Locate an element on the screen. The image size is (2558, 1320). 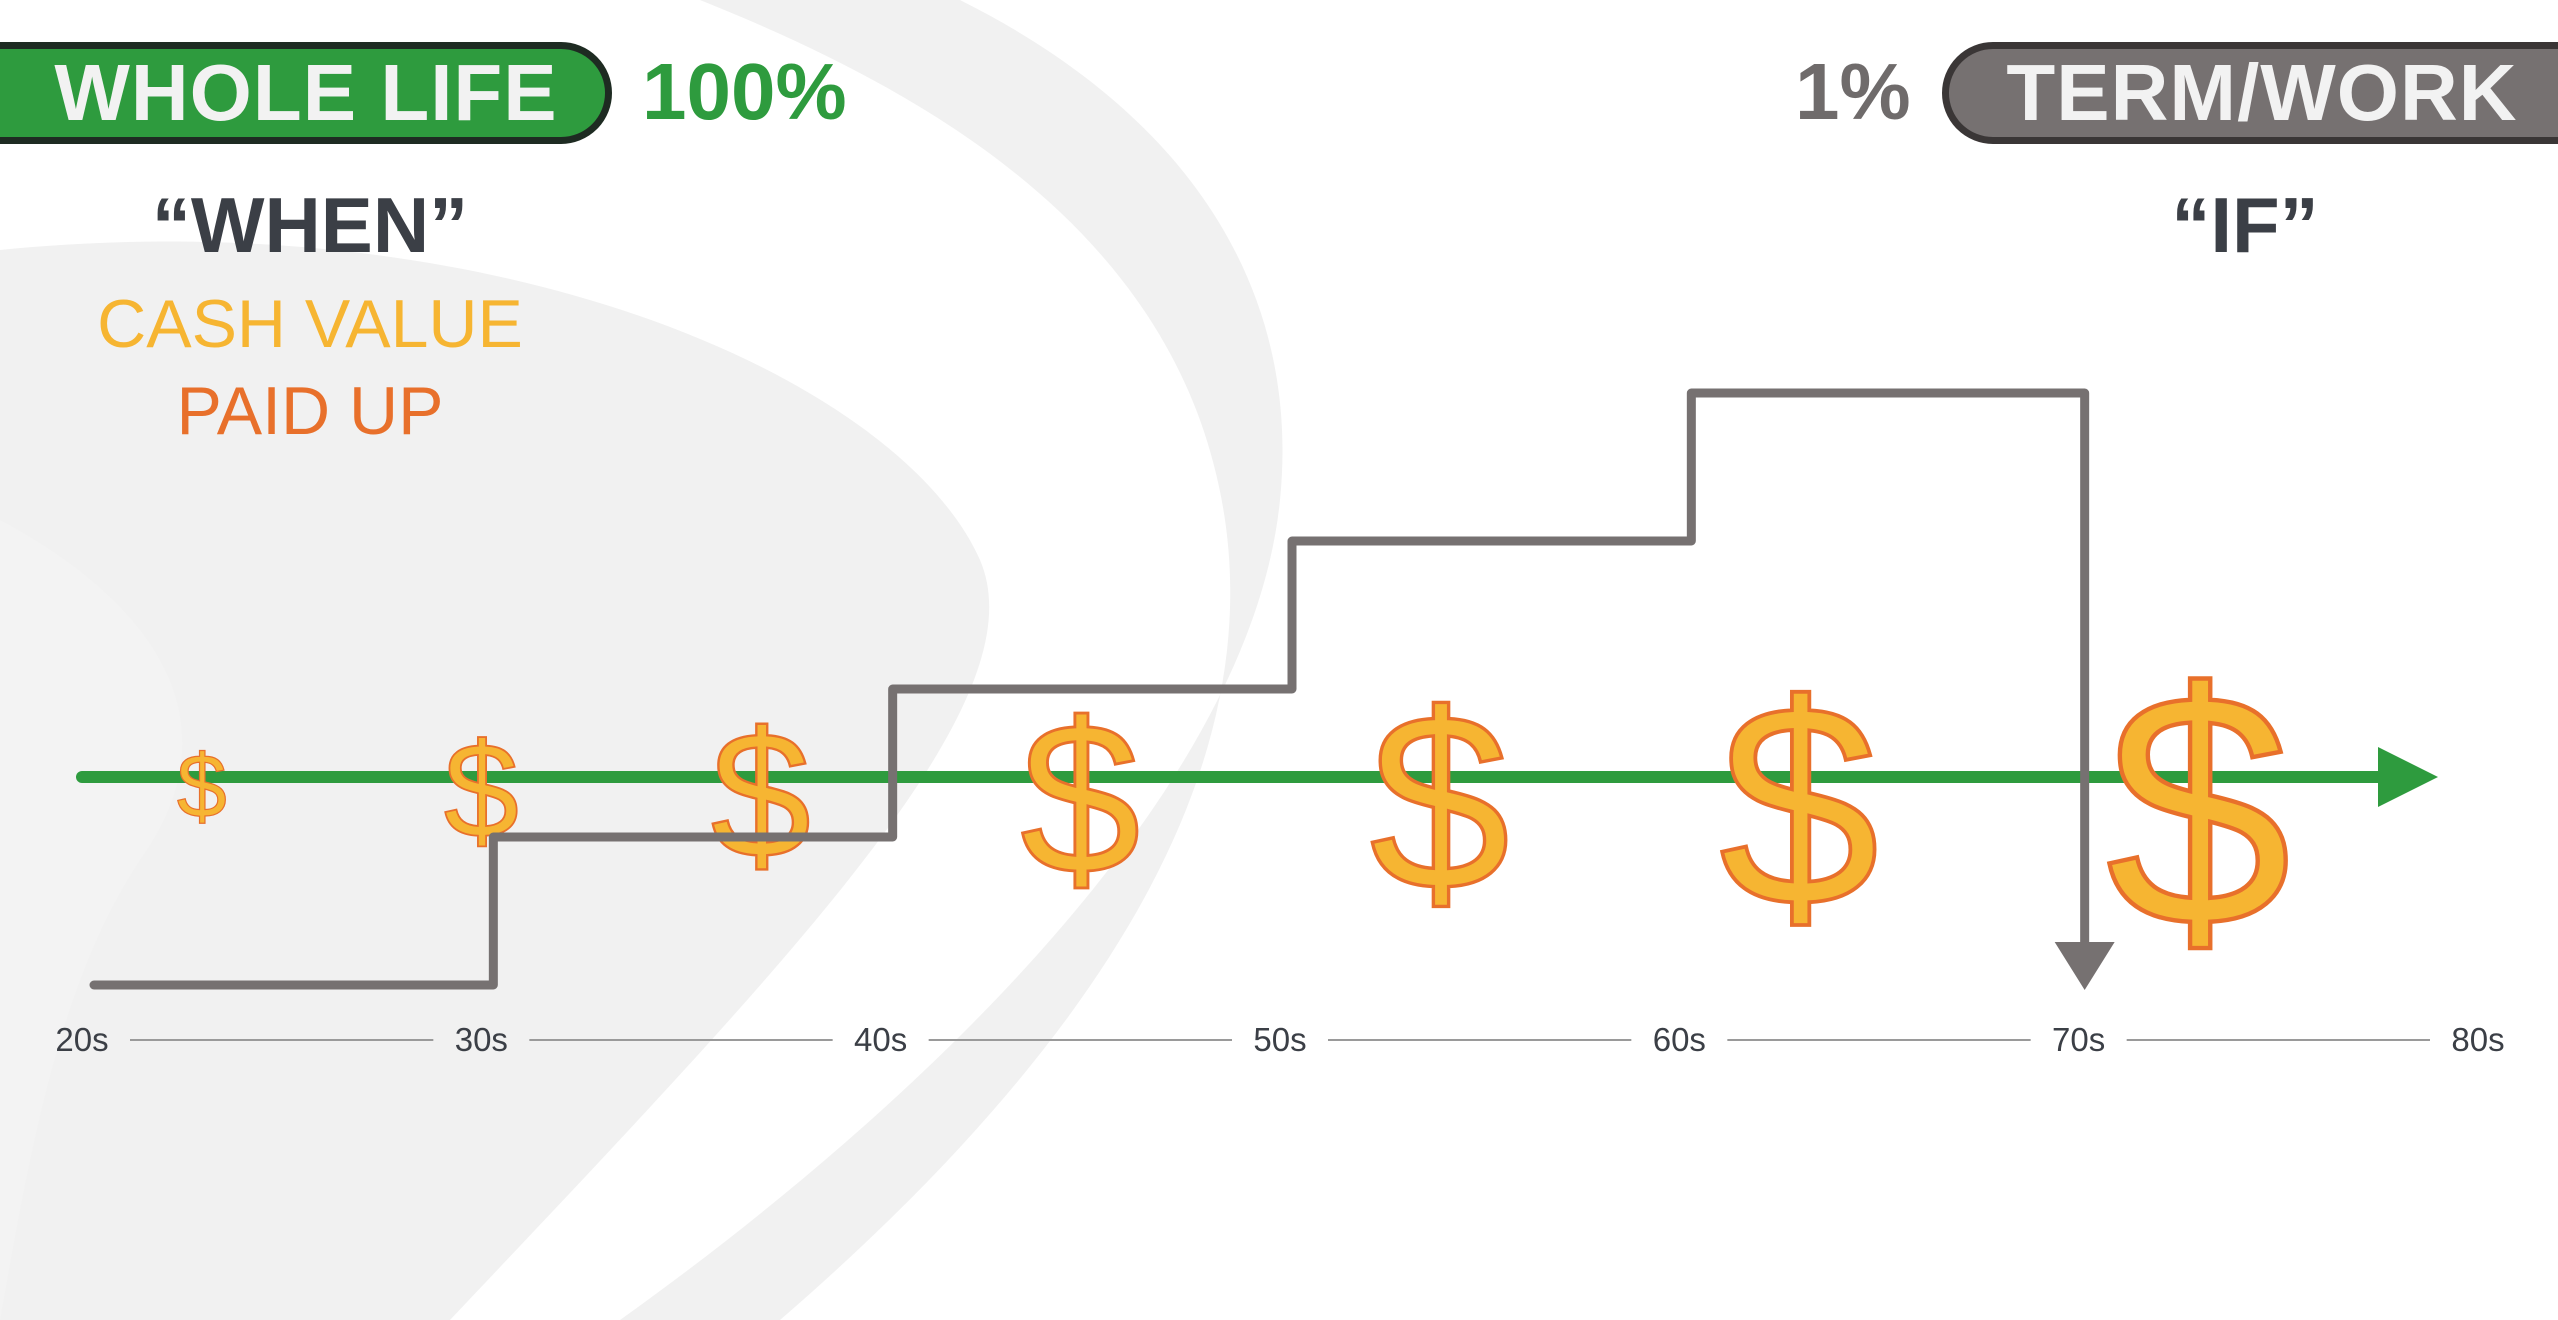
x-tick-label: 20s is located at coordinates (81, 1039).